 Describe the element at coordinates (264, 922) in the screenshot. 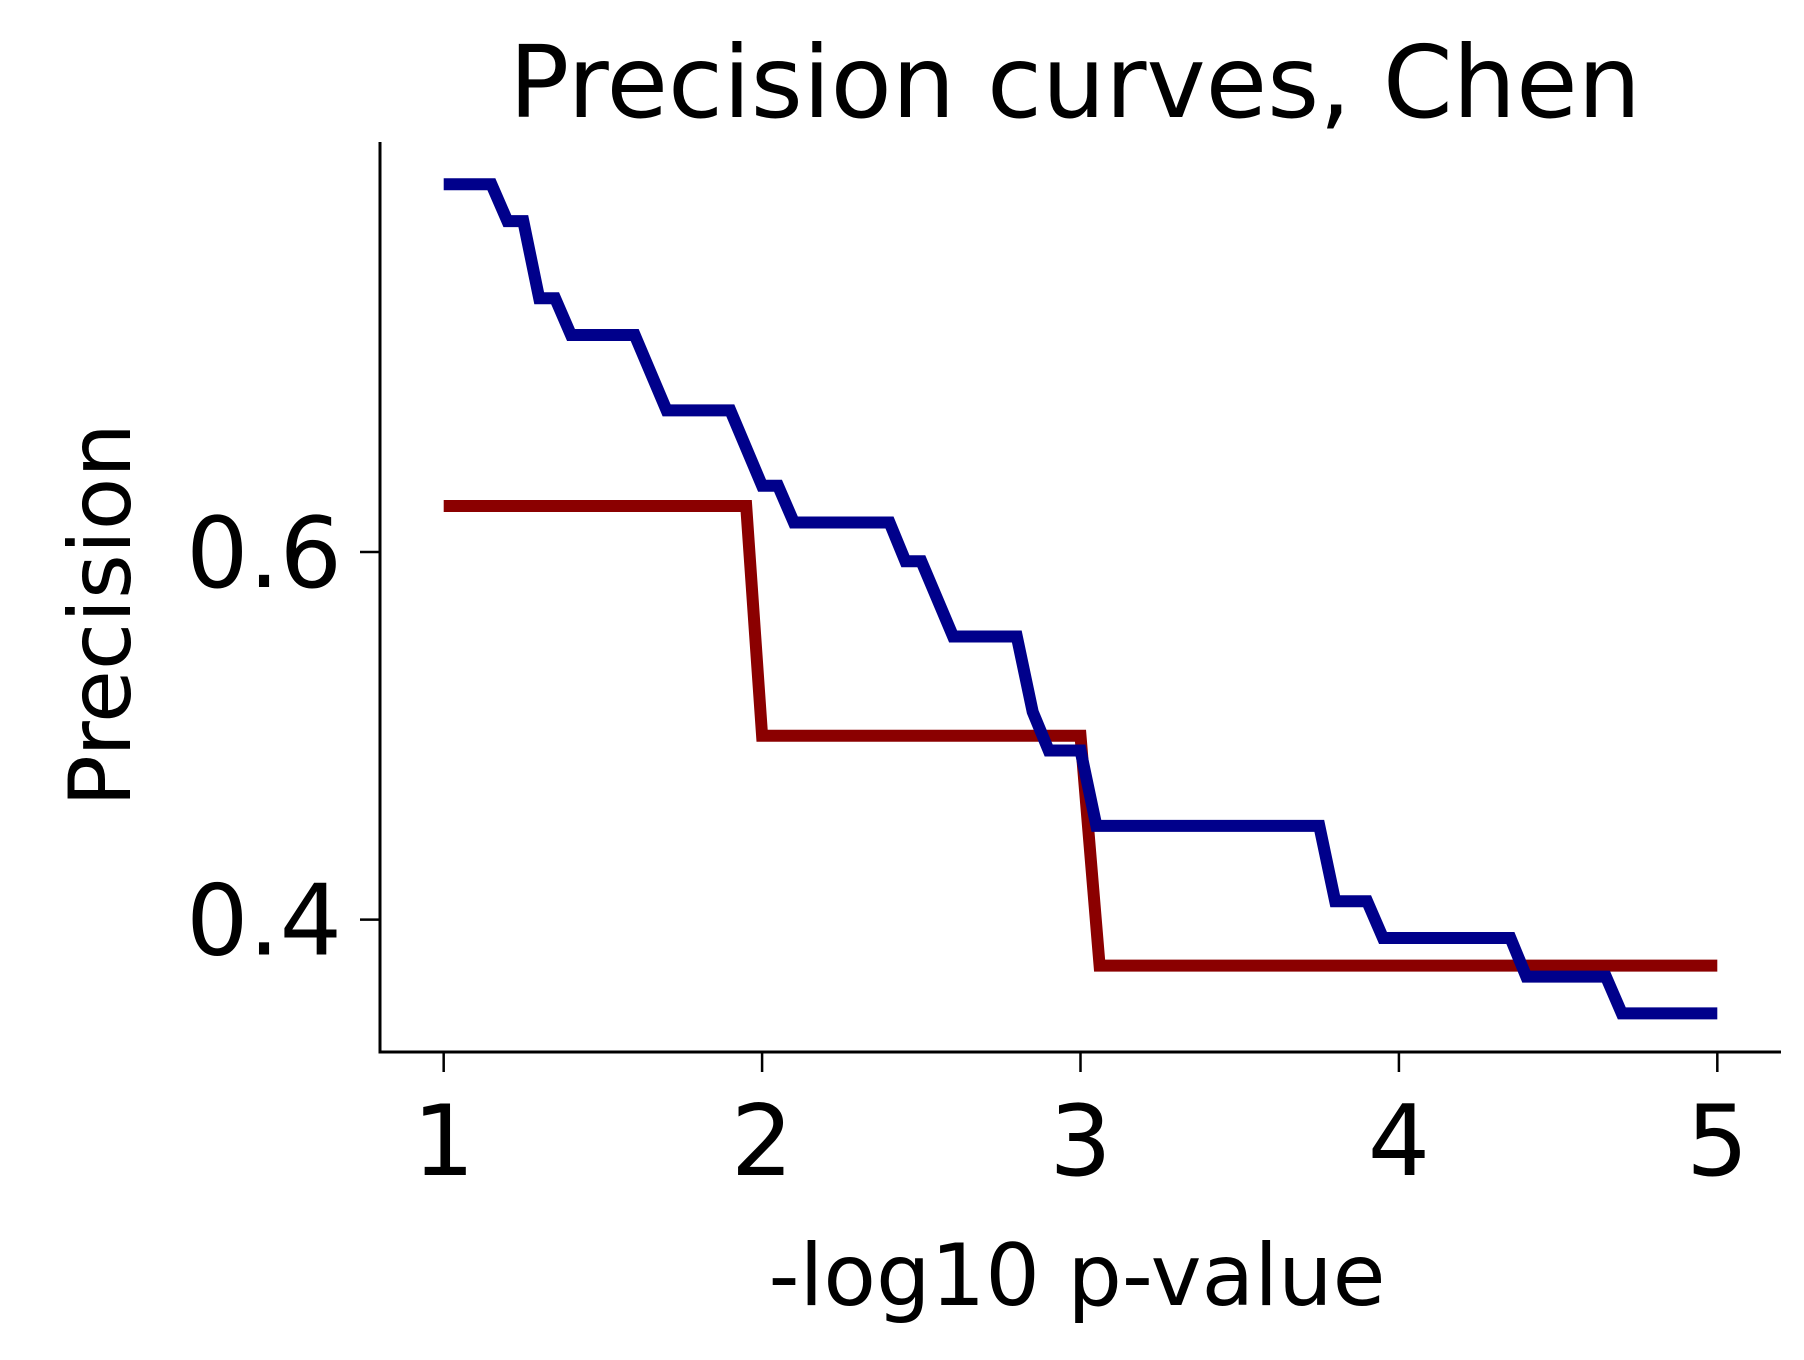

I see `y-tick-label: 0.4` at that location.